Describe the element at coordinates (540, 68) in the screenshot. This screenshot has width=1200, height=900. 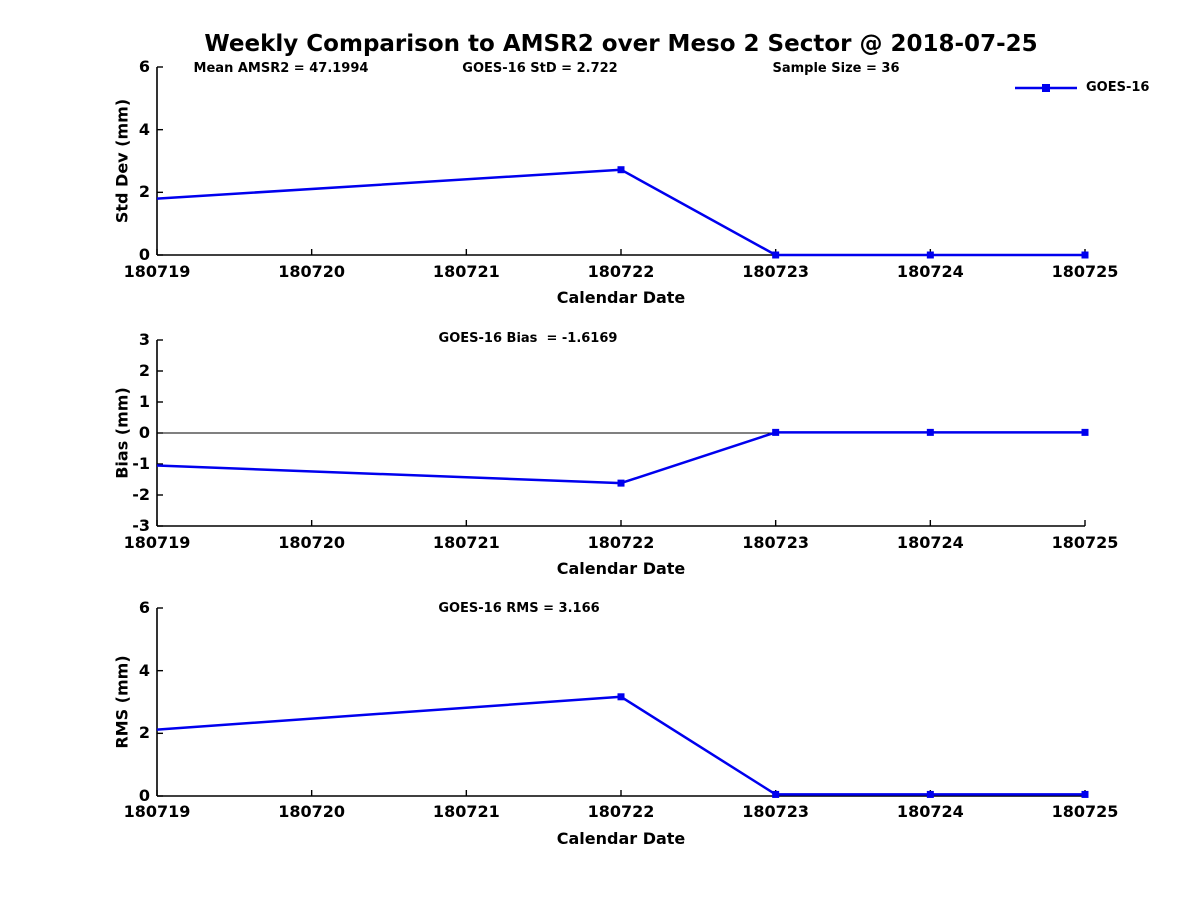
I see `annotation-goes16-std: GOES-16 StD = 2.722` at that location.